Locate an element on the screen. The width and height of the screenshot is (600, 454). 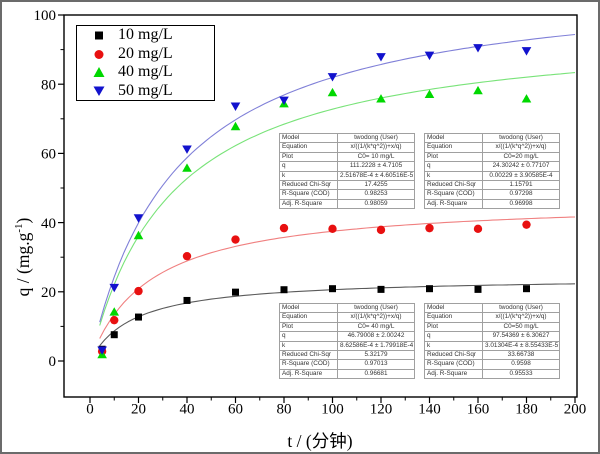
legend-item-50mgL: 50 mg/L is located at coordinates (153, 91).